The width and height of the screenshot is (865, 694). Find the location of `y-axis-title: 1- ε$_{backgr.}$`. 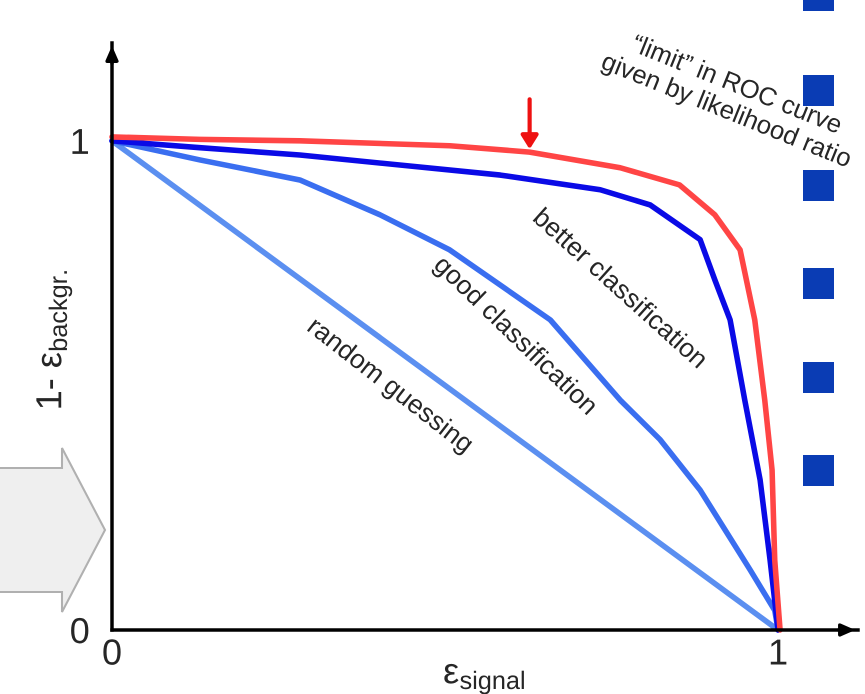

y-axis-title: 1- ε$_{backgr.}$ is located at coordinates (54, 339).